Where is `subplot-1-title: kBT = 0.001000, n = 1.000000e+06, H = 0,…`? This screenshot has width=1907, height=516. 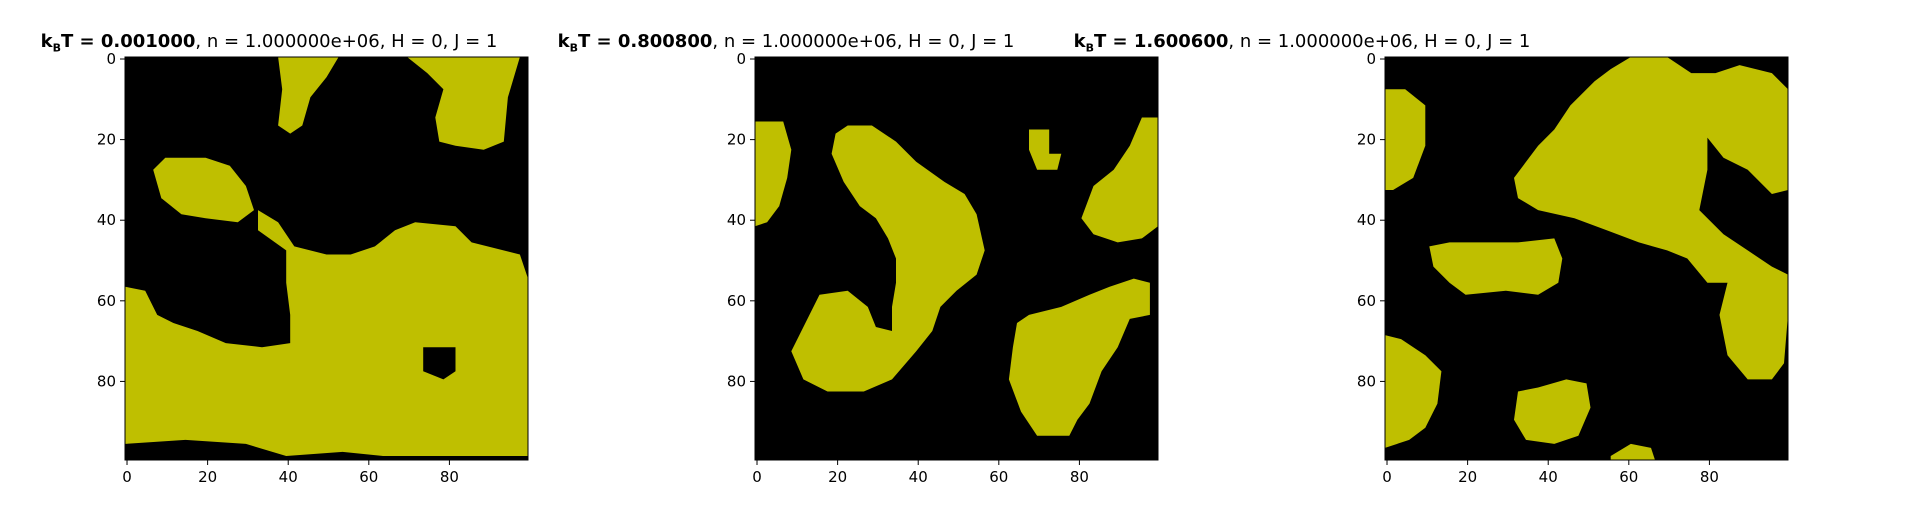 subplot-1-title: kBT = 0.001000, n = 1.000000e+06, H = 0,… is located at coordinates (269, 43).